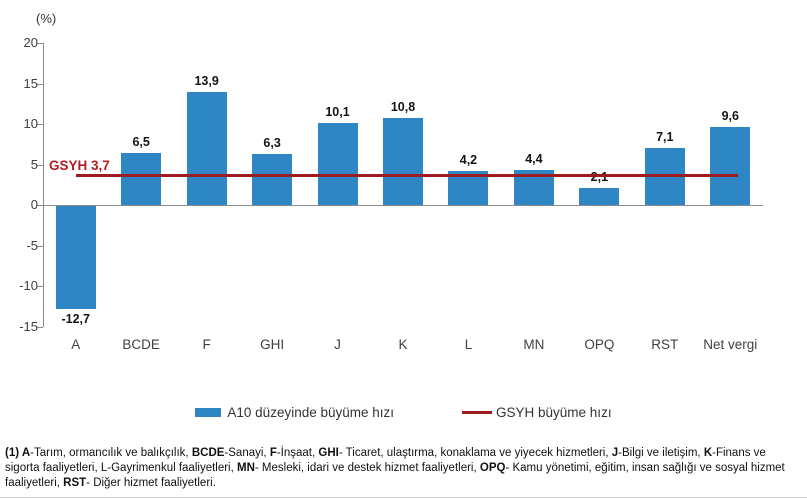 The height and width of the screenshot is (498, 807). I want to click on x-axis-baseline, so click(403, 206).